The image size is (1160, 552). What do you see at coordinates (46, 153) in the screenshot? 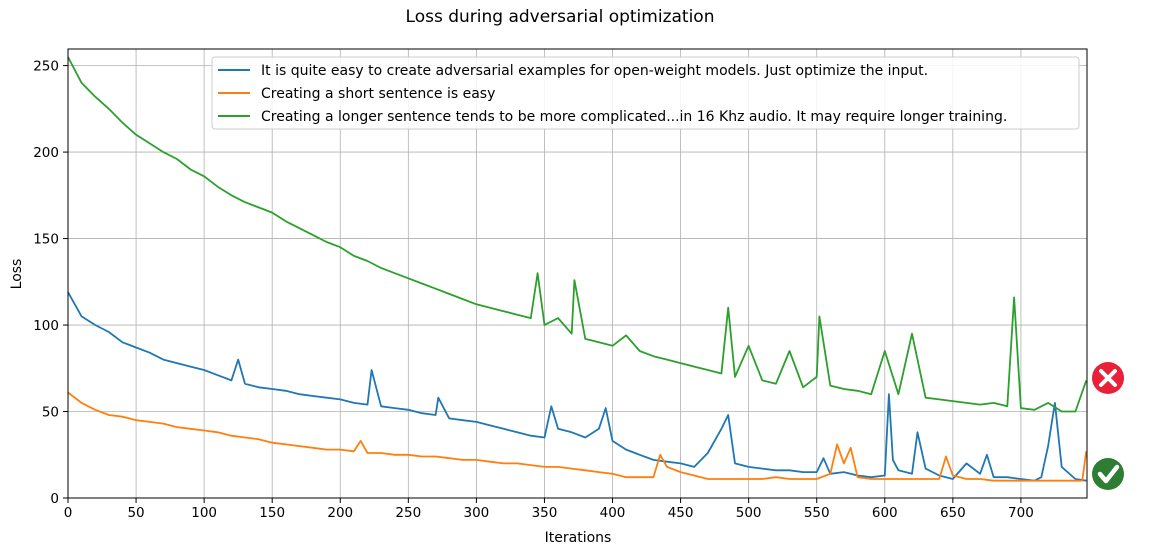
I see `y-tick-label: 200` at bounding box center [46, 153].